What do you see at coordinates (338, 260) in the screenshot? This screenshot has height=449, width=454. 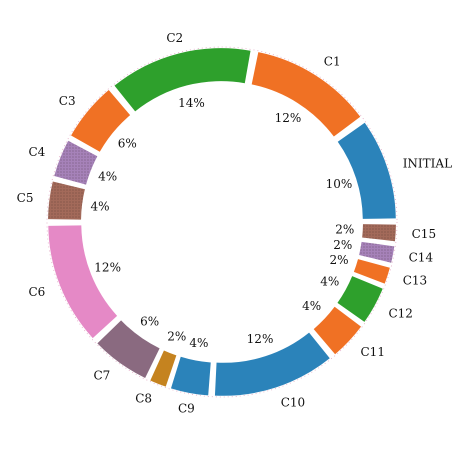 I see `percent-label-c13: 2%` at bounding box center [338, 260].